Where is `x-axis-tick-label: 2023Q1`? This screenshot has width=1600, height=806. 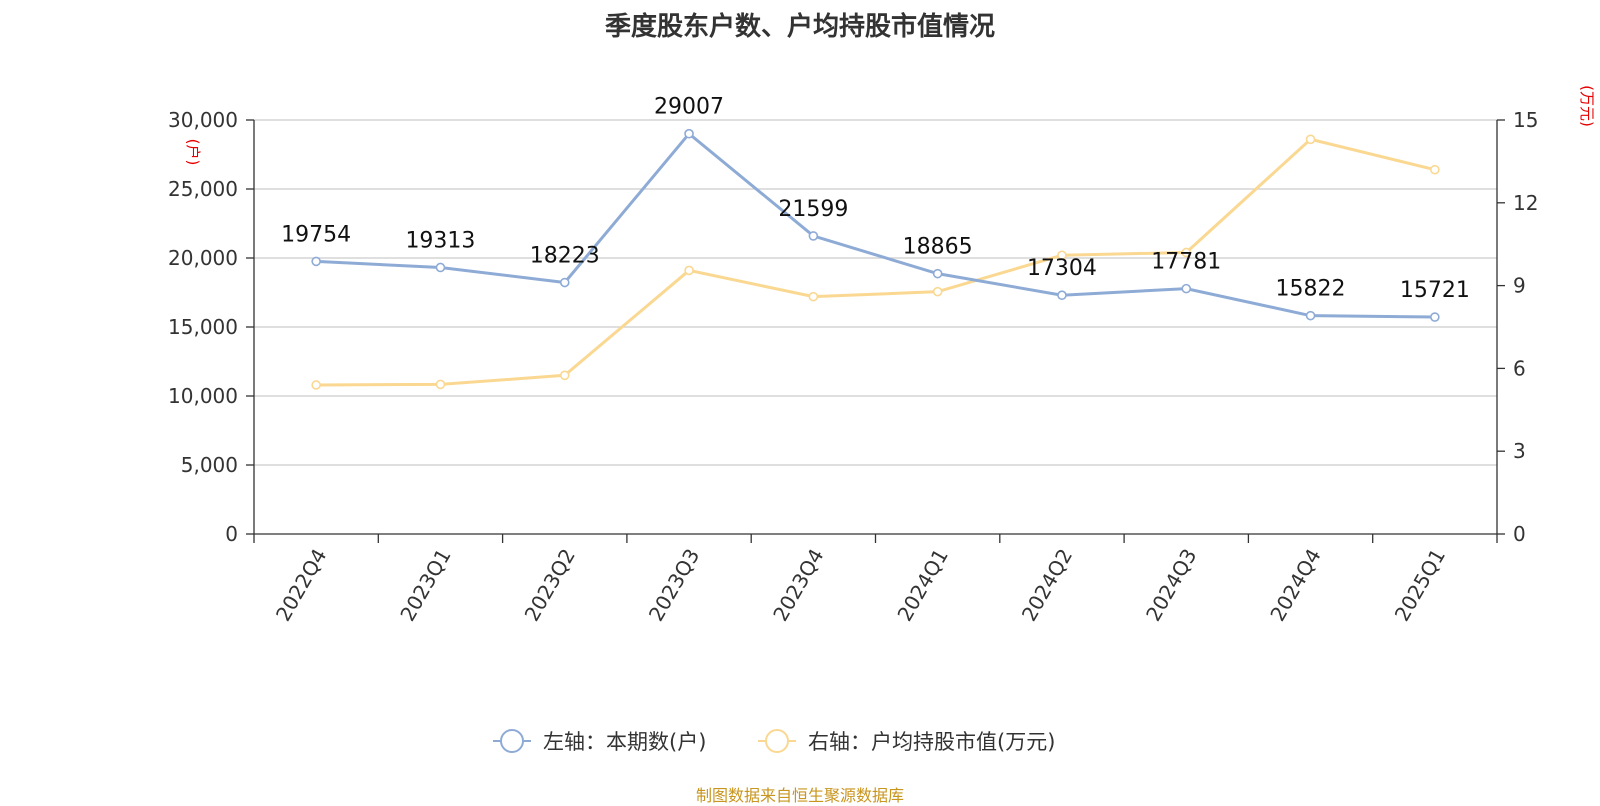 x-axis-tick-label: 2023Q1 is located at coordinates (425, 585).